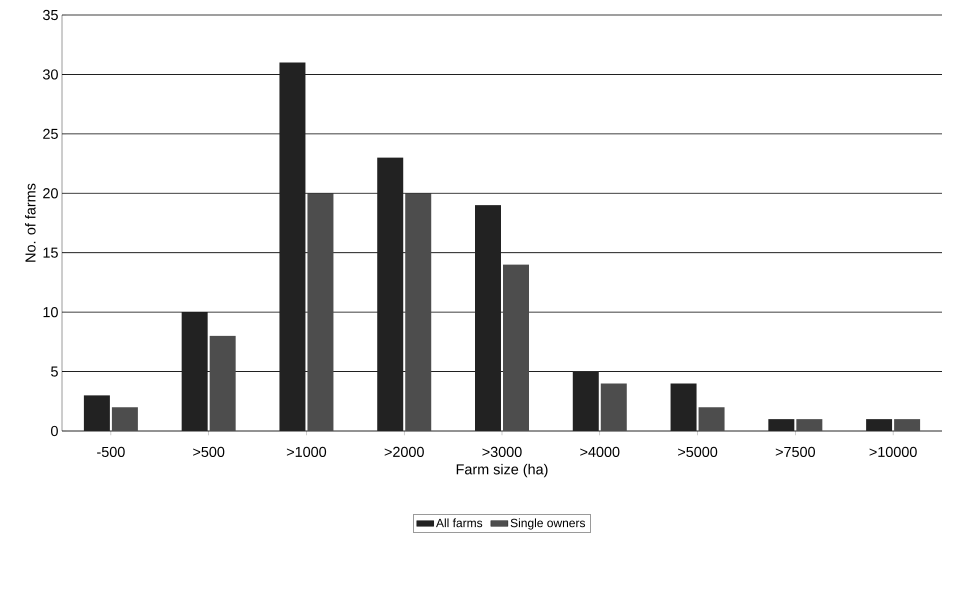 This screenshot has width=960, height=591. I want to click on x-tick-label: >500, so click(208, 451).